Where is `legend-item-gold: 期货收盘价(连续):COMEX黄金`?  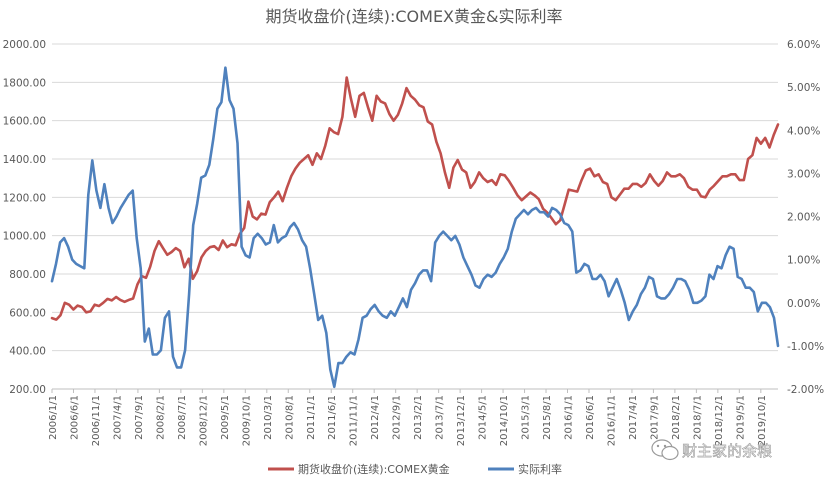 legend-item-gold: 期货收盘价(连续):COMEX黄金 is located at coordinates (359, 469).